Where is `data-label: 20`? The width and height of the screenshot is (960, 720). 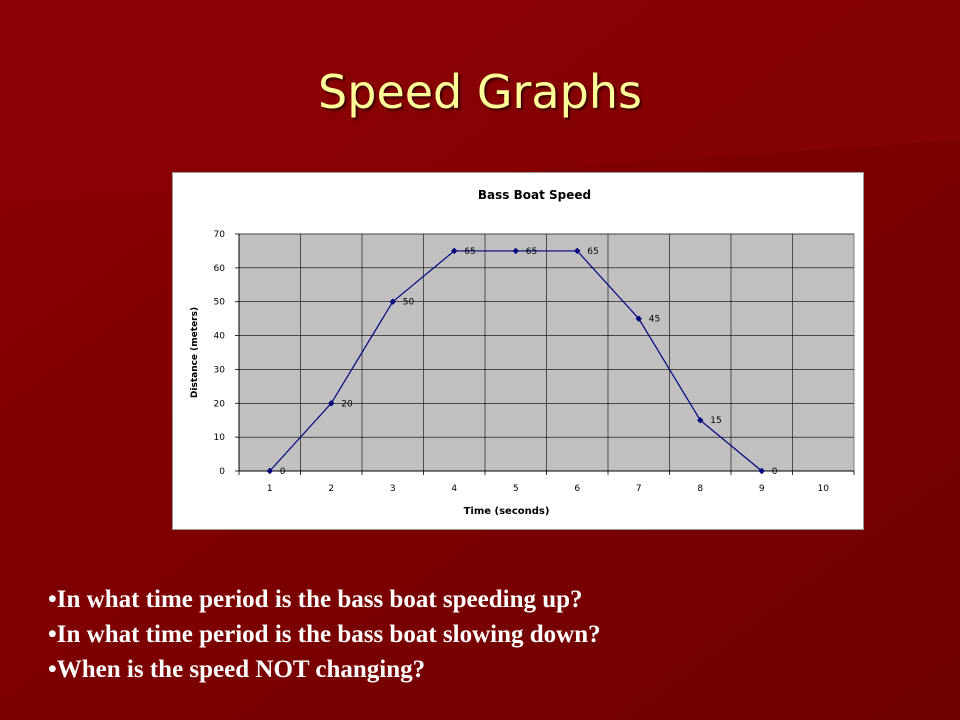
data-label: 20 is located at coordinates (347, 404).